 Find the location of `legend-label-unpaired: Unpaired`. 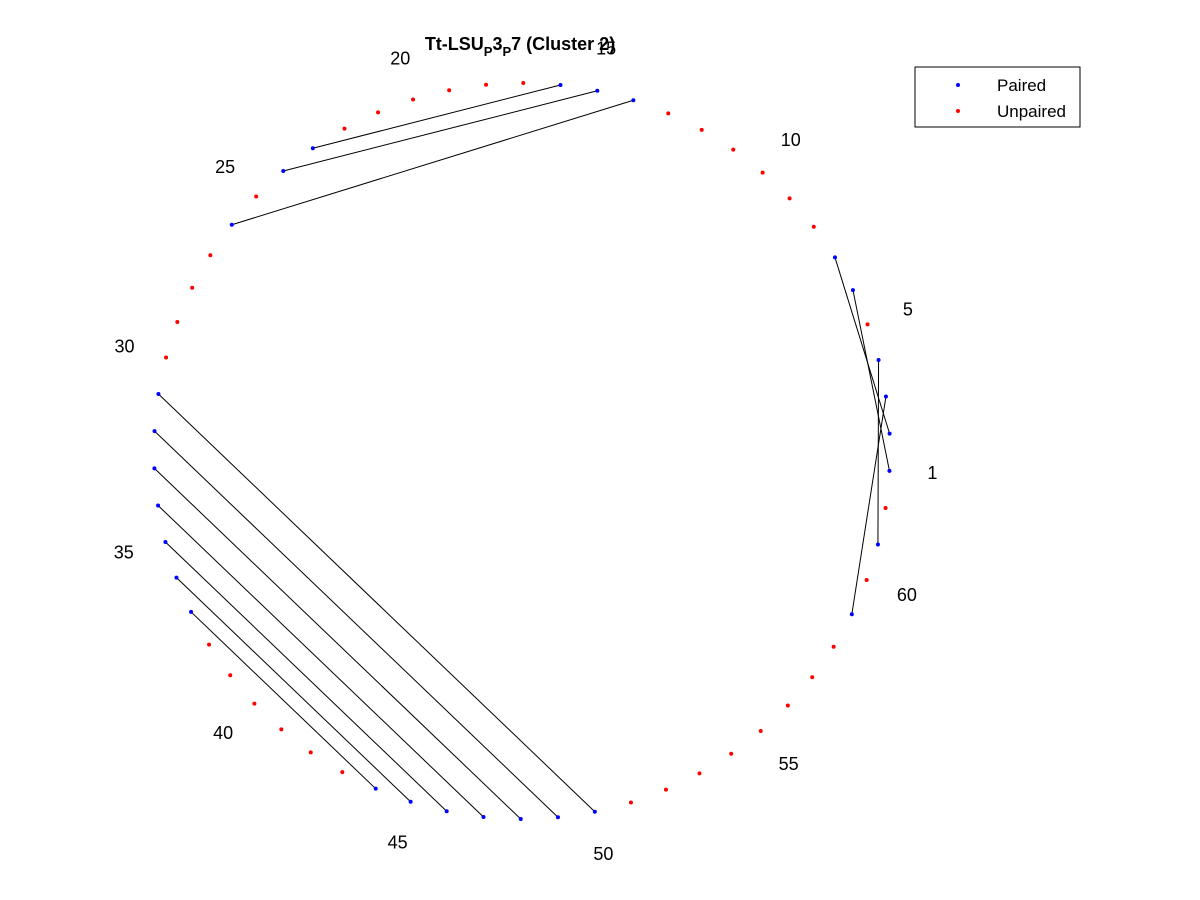

legend-label-unpaired: Unpaired is located at coordinates (1031, 111).